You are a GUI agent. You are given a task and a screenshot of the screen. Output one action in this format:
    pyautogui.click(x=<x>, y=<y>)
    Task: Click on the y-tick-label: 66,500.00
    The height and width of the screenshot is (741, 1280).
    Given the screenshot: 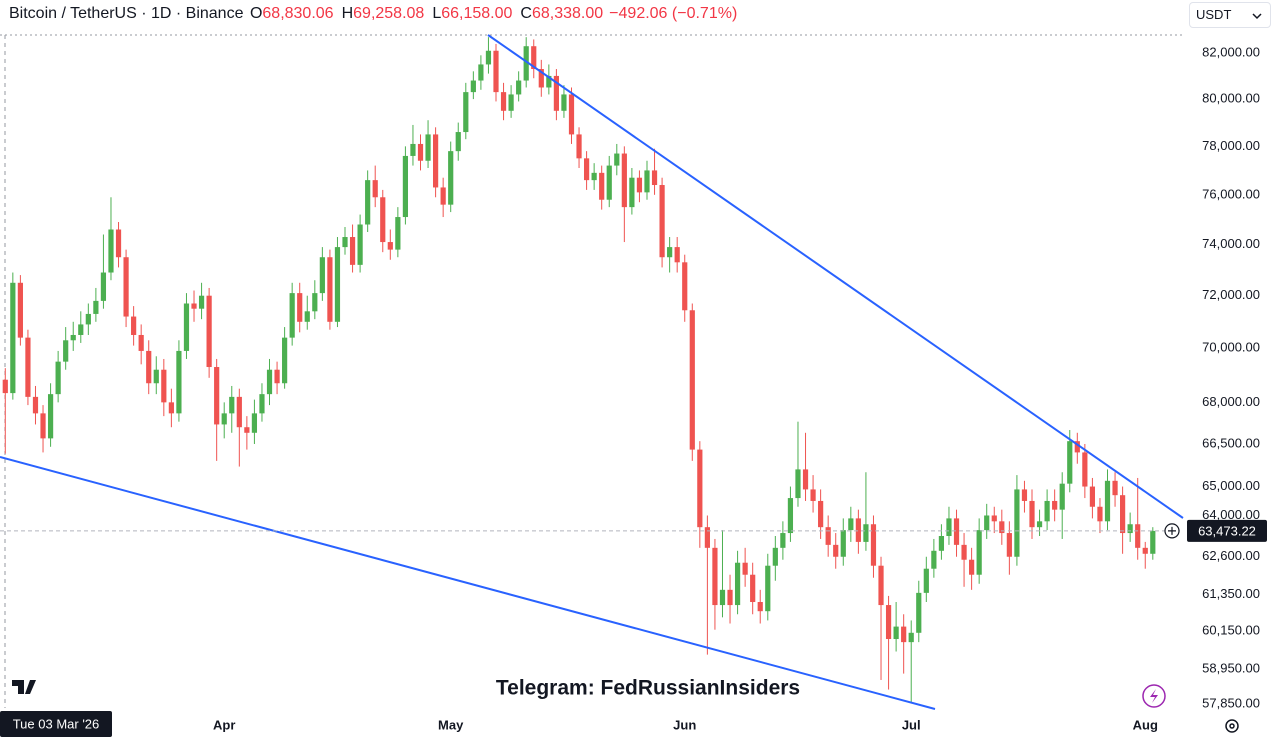 What is the action you would take?
    pyautogui.click(x=1231, y=442)
    